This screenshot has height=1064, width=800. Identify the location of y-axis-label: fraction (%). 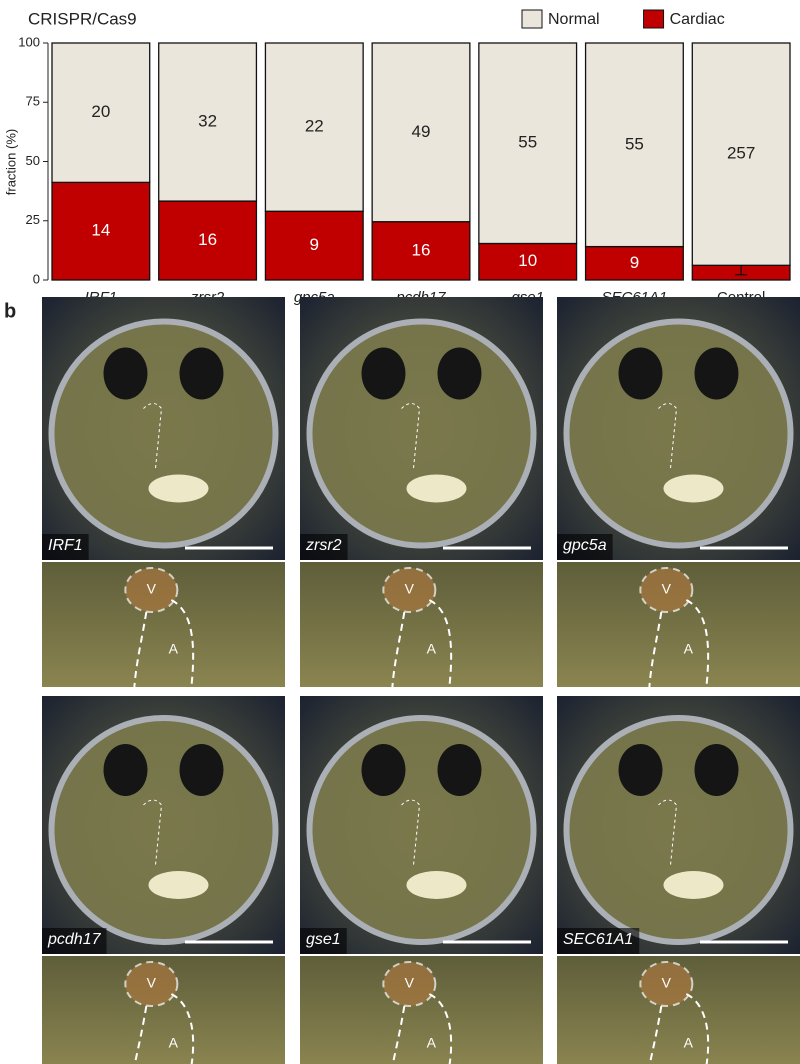
(10, 162).